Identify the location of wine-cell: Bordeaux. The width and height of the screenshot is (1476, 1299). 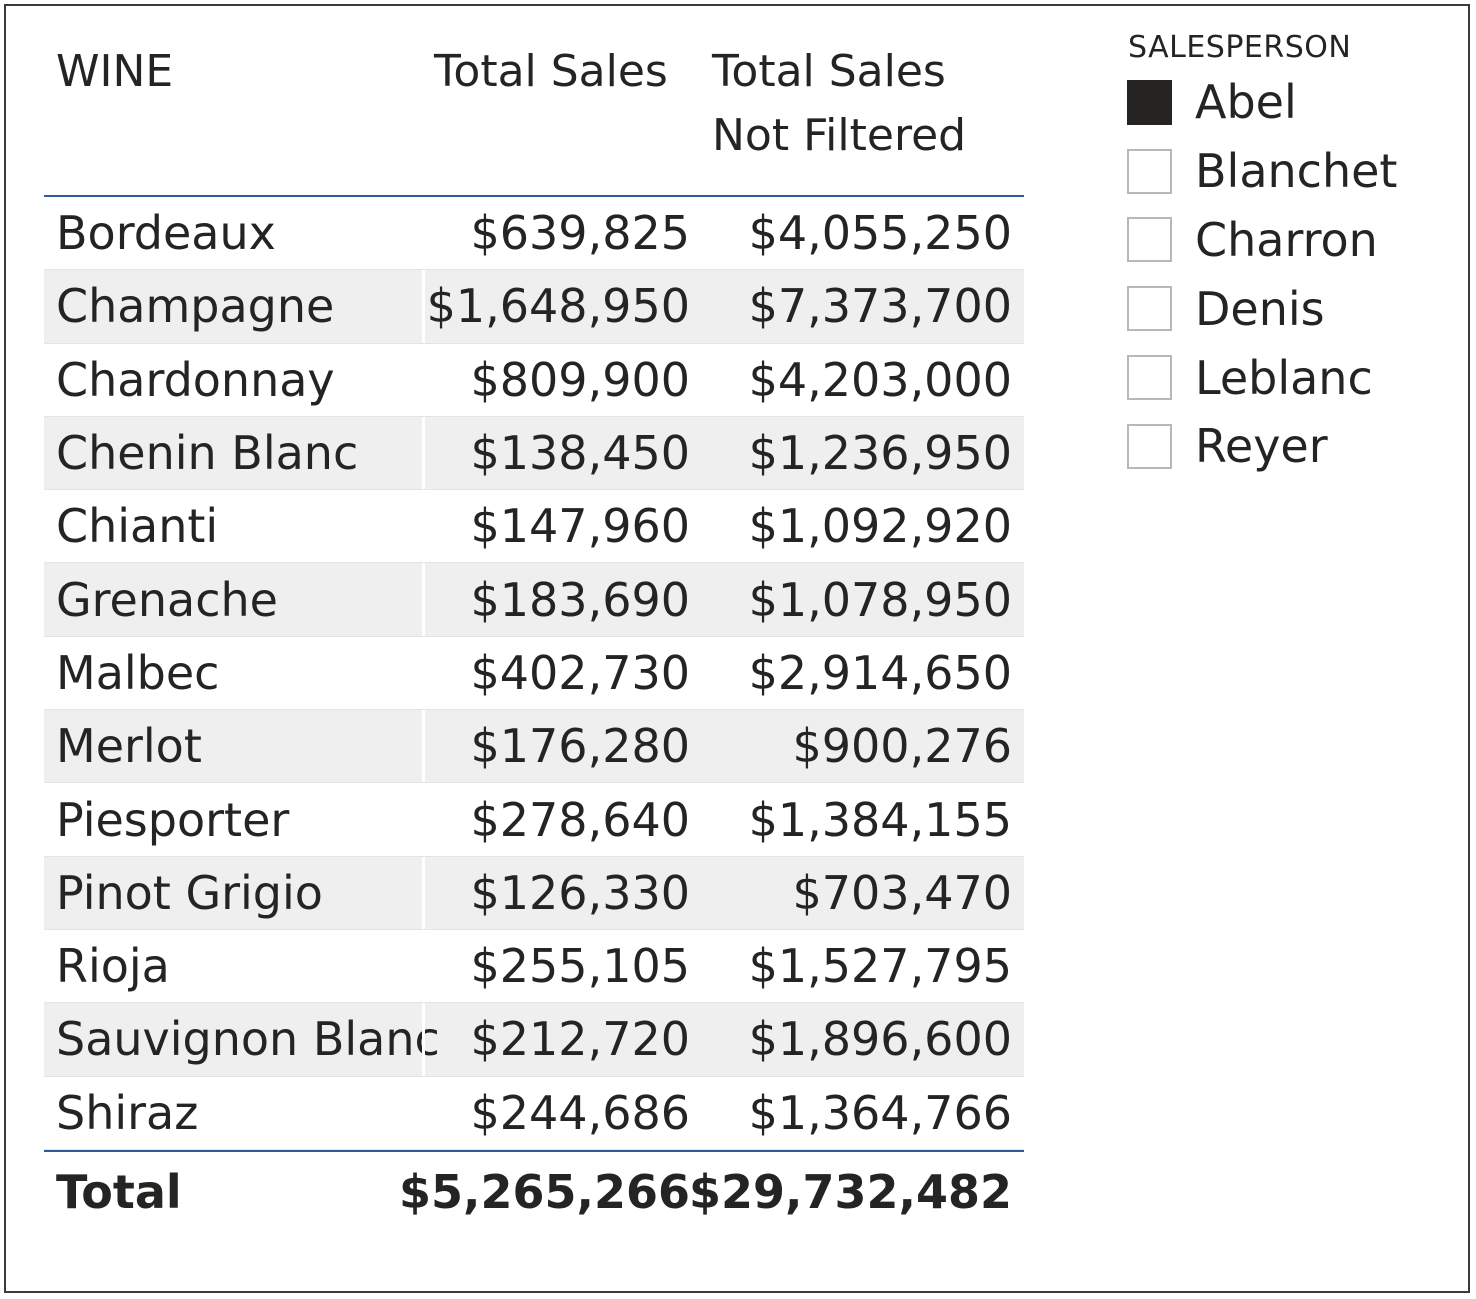
(166, 233).